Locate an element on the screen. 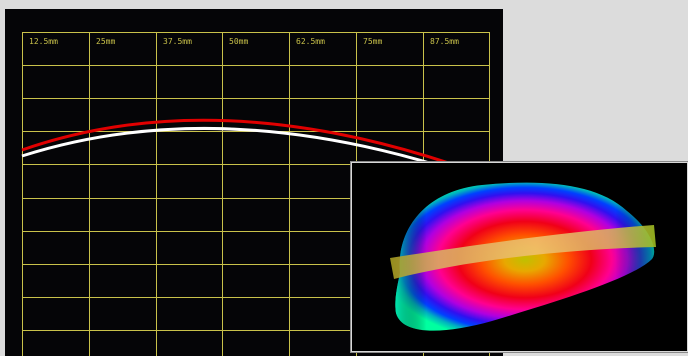 The width and height of the screenshot is (688, 356). scale-label-4: 50mm is located at coordinates (239, 41).